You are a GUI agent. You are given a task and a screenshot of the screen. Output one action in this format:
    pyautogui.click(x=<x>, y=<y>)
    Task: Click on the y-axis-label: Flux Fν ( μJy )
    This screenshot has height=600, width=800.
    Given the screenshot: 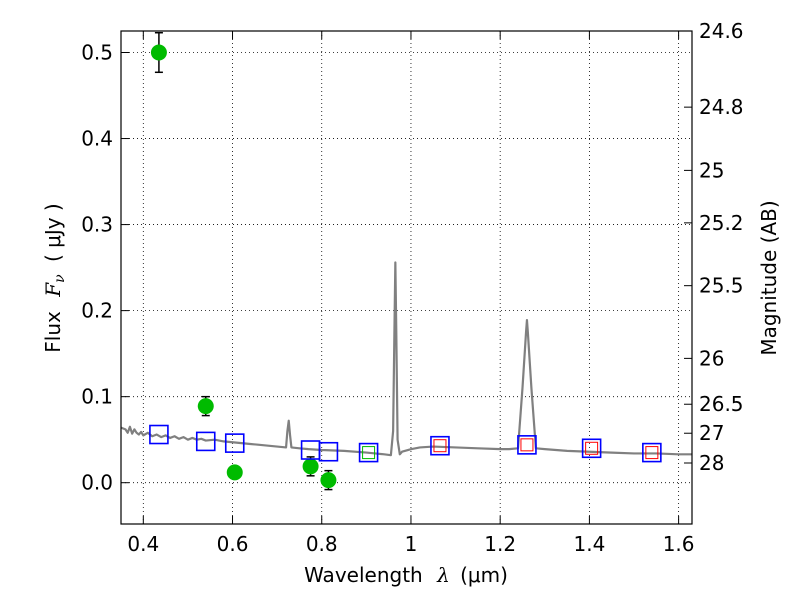 What is the action you would take?
    pyautogui.click(x=55, y=277)
    